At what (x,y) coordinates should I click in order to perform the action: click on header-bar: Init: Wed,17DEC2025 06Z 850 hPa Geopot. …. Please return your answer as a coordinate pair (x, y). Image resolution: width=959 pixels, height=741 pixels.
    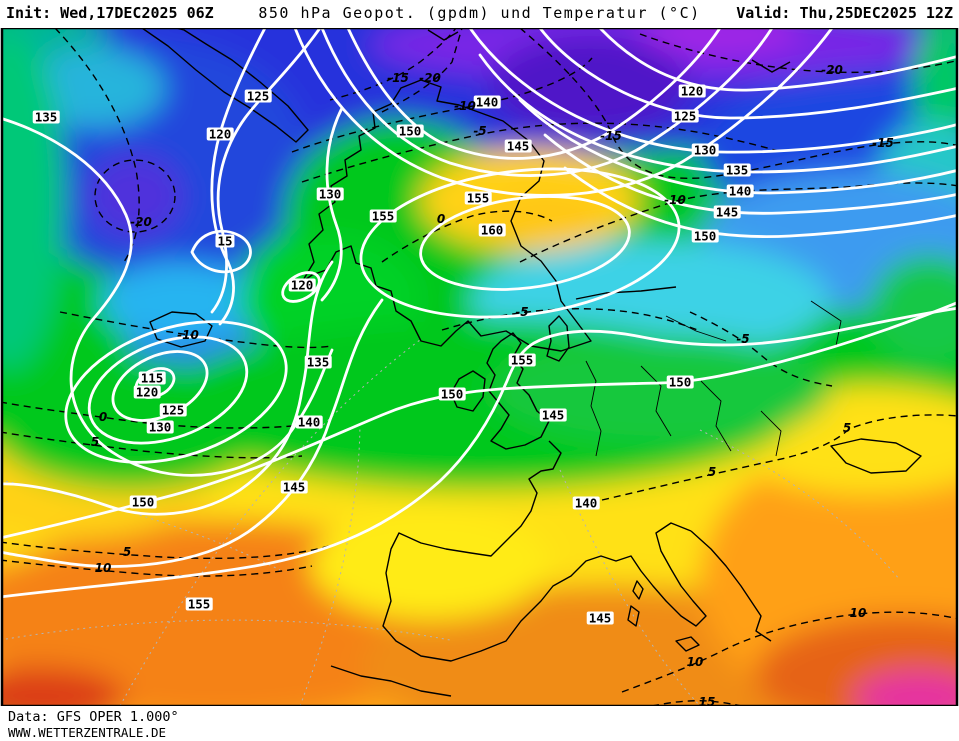
    Looking at the image, I should click on (479, 14).